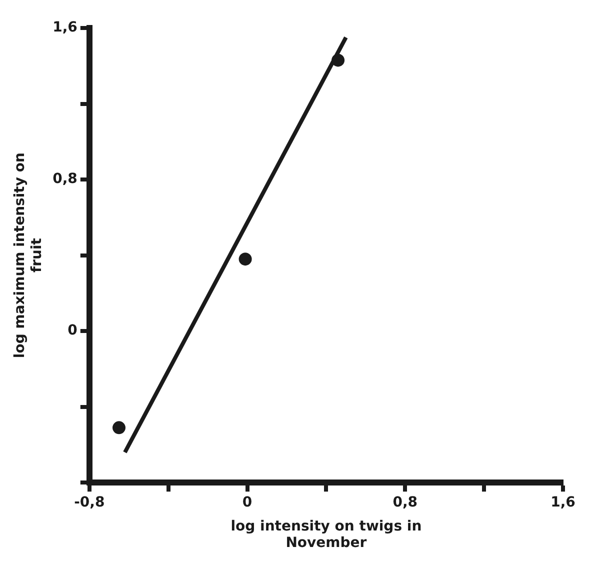 This screenshot has height=566, width=598. What do you see at coordinates (73, 330) in the screenshot?
I see `y-tick-label: 0` at bounding box center [73, 330].